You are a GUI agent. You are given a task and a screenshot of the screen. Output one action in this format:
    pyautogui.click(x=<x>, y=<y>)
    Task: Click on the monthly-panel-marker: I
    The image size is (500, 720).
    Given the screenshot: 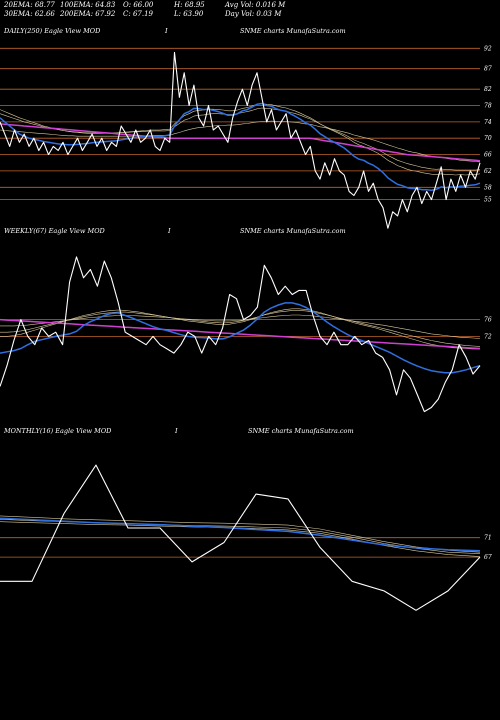 What is the action you would take?
    pyautogui.click(x=176, y=431)
    